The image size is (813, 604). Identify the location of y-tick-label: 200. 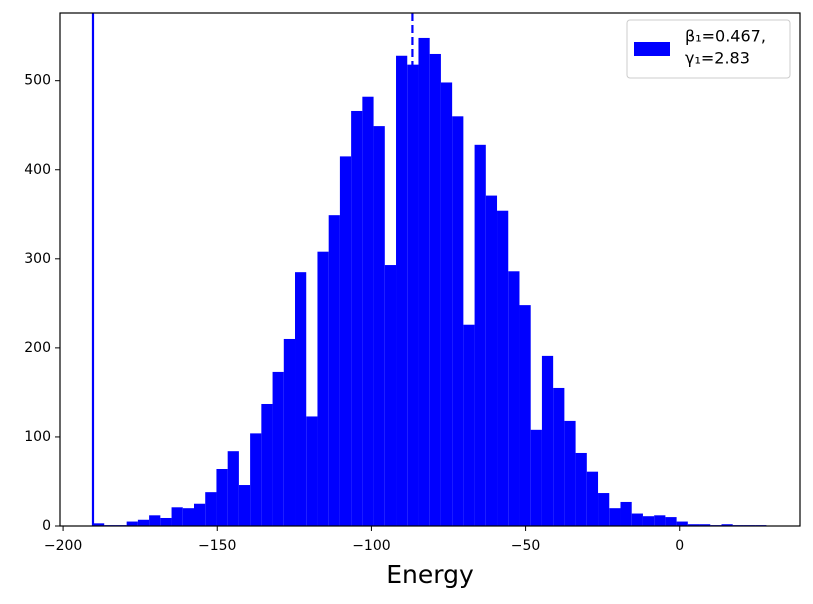
(37, 348).